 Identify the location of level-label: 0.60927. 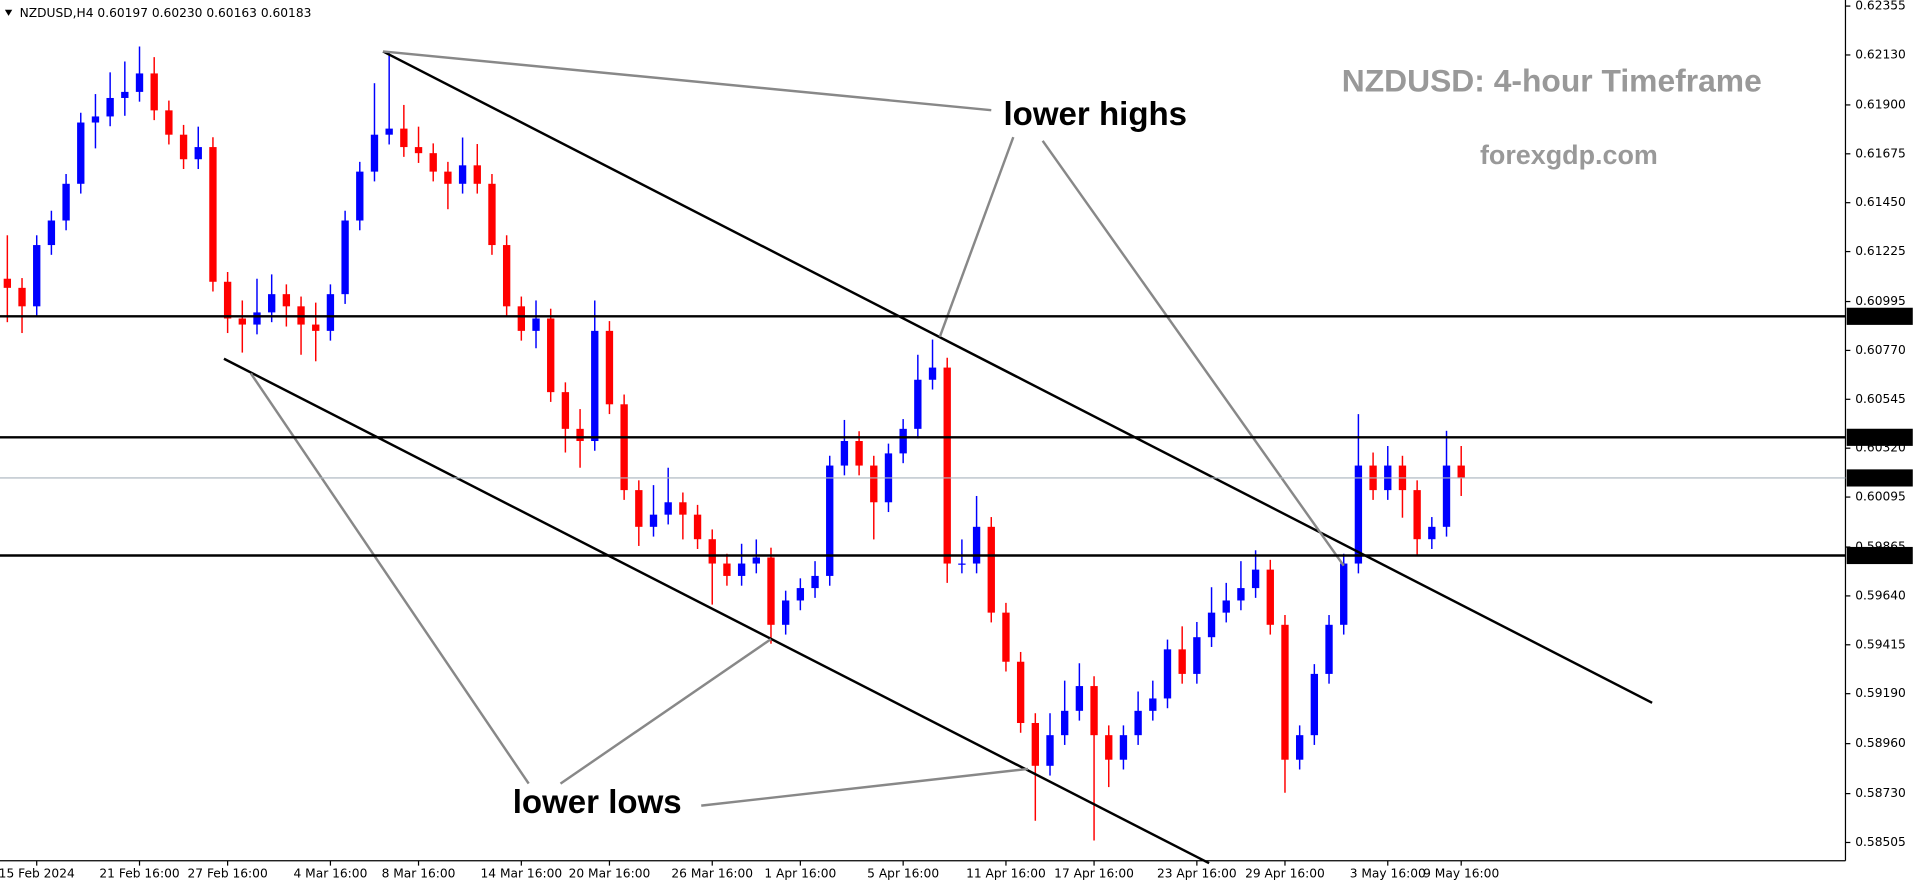
(1880, 316).